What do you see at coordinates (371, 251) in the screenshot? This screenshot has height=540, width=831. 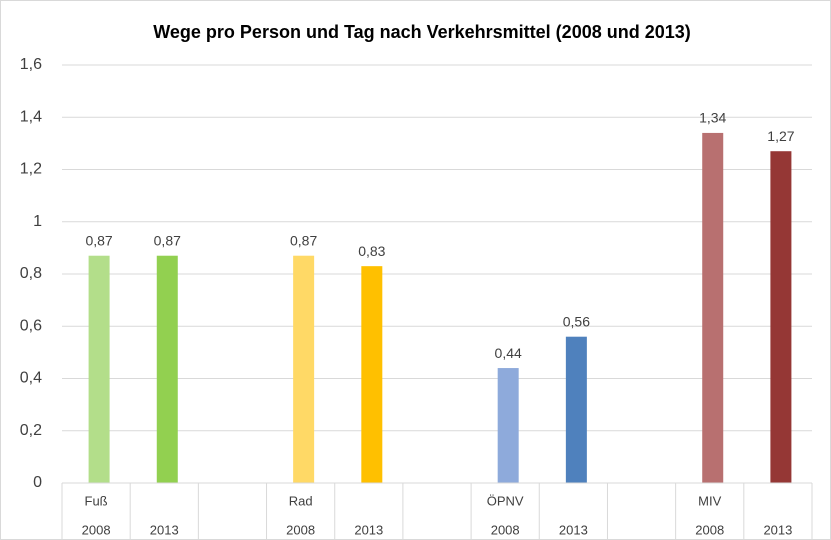 I see `data-label: 0,83` at bounding box center [371, 251].